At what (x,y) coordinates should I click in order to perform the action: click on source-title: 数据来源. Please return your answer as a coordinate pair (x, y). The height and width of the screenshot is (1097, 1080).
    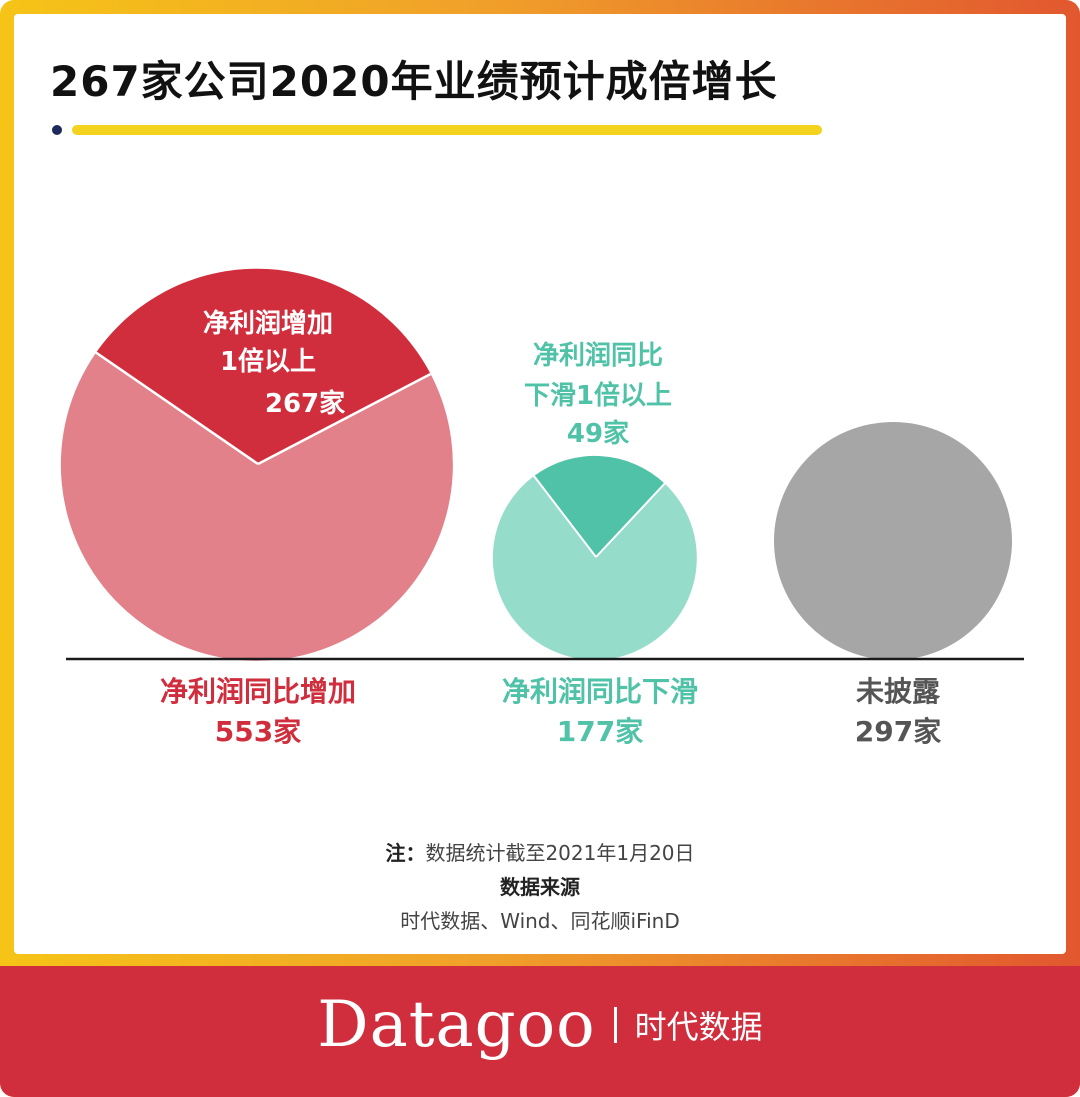
    Looking at the image, I should click on (540, 887).